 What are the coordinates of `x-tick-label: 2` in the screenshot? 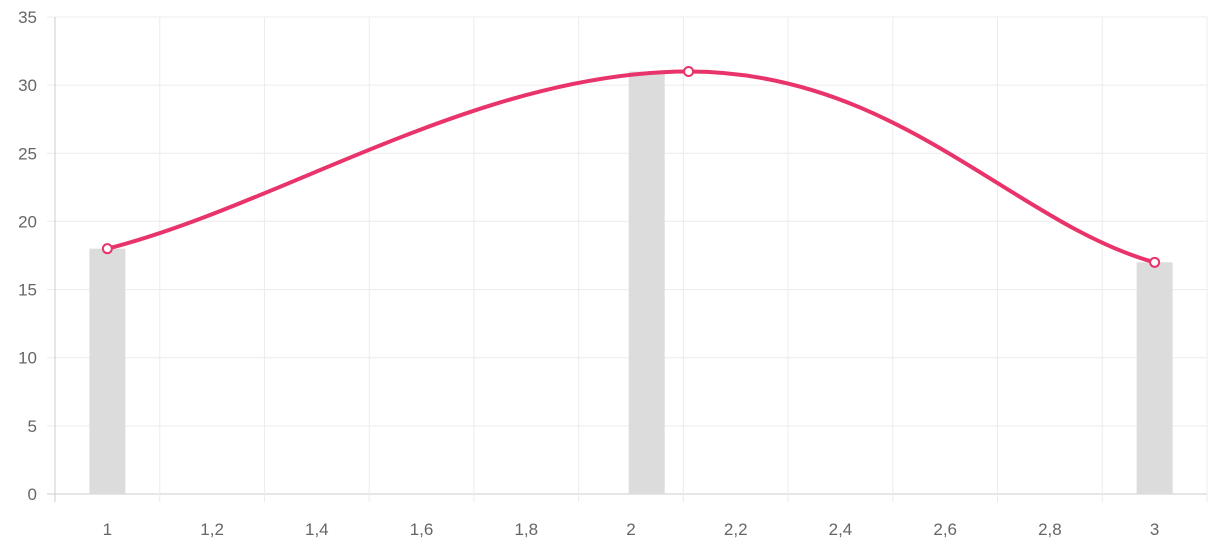 It's located at (630, 529).